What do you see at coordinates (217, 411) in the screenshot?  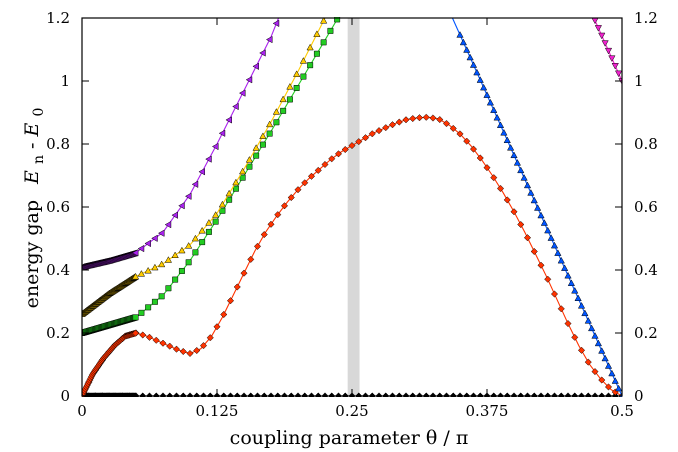 I see `x-tick-label: 0.125` at bounding box center [217, 411].